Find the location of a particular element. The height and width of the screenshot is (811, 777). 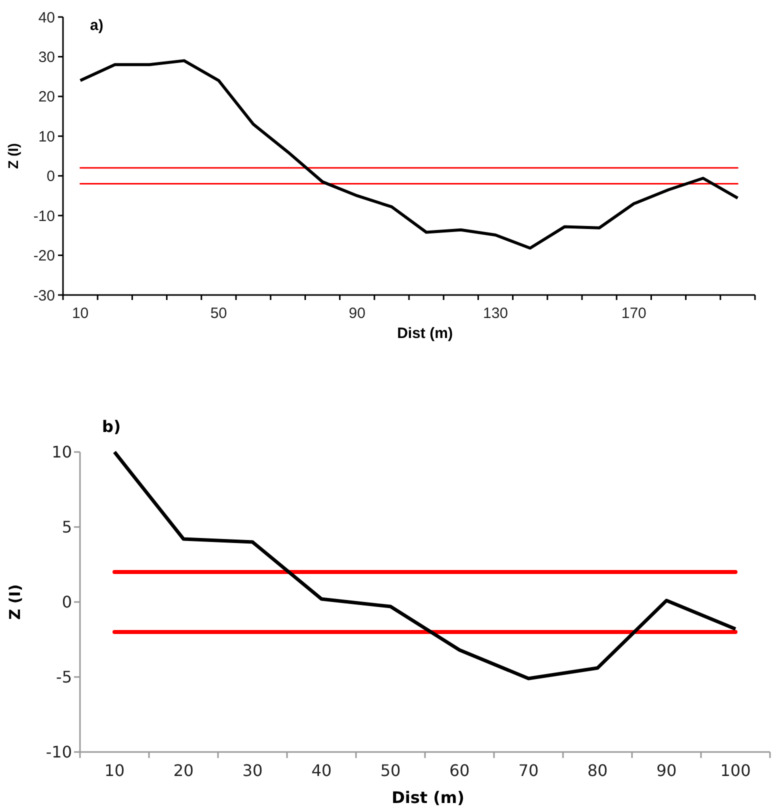

y-tick-label: -20 is located at coordinates (44, 256).